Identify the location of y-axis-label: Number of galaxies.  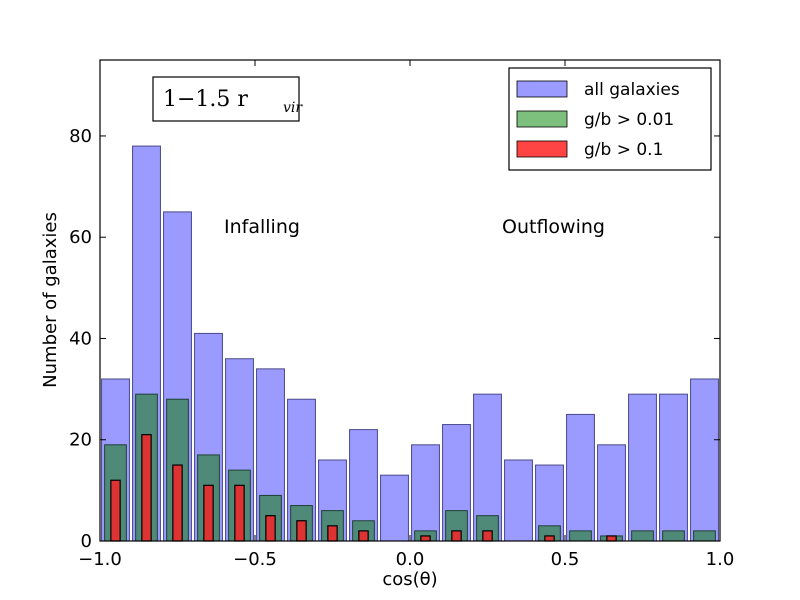
(50, 300).